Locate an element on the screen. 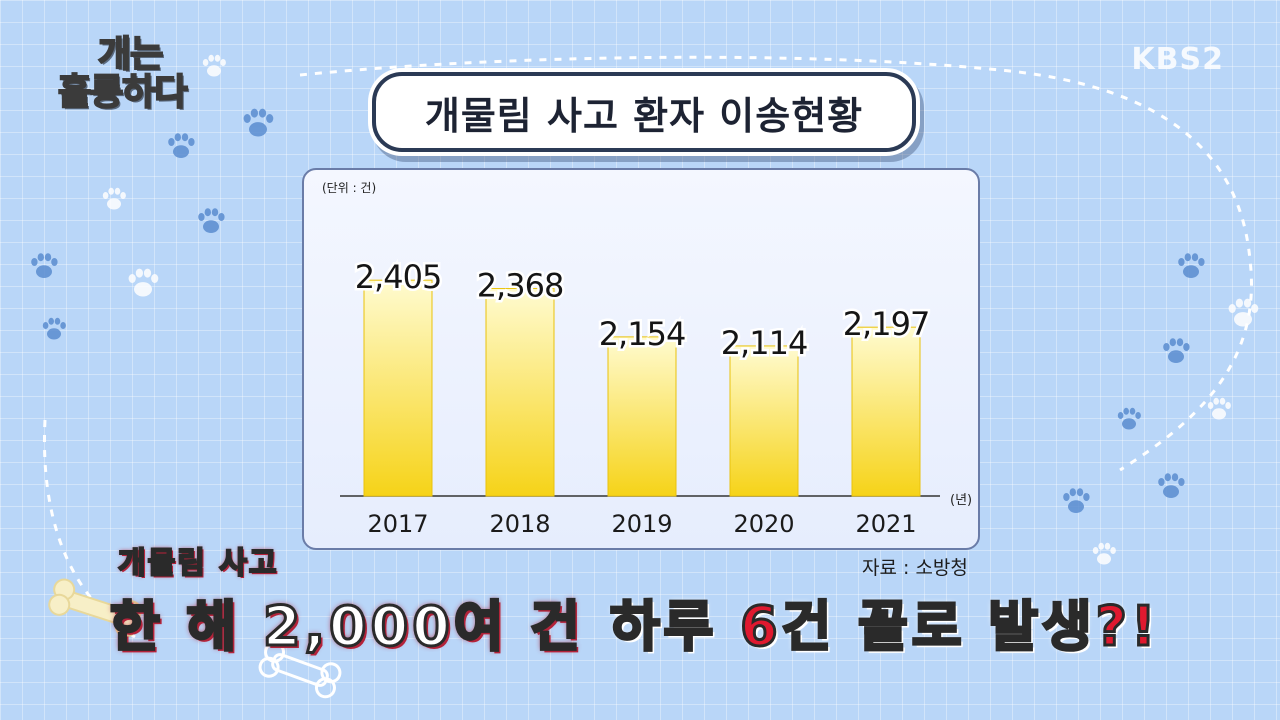  value-label-2019: 2,154 is located at coordinates (642, 334).